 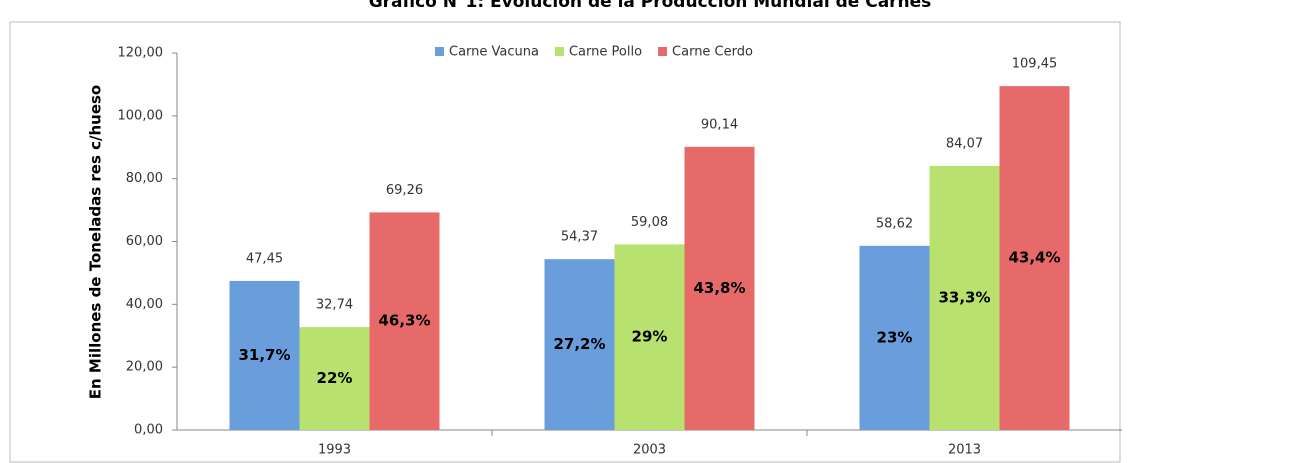 What do you see at coordinates (964, 450) in the screenshot?
I see `x-tick-label: 2013` at bounding box center [964, 450].